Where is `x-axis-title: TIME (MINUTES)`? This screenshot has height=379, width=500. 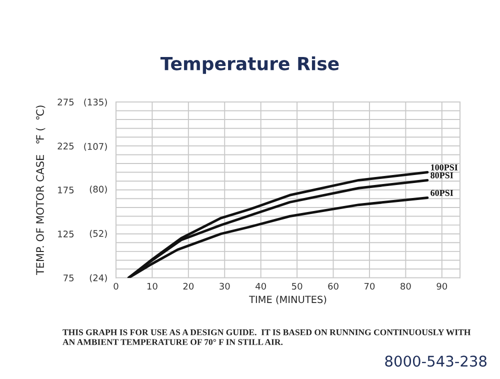
x-axis-title: TIME (MINUTES) is located at coordinates (287, 300).